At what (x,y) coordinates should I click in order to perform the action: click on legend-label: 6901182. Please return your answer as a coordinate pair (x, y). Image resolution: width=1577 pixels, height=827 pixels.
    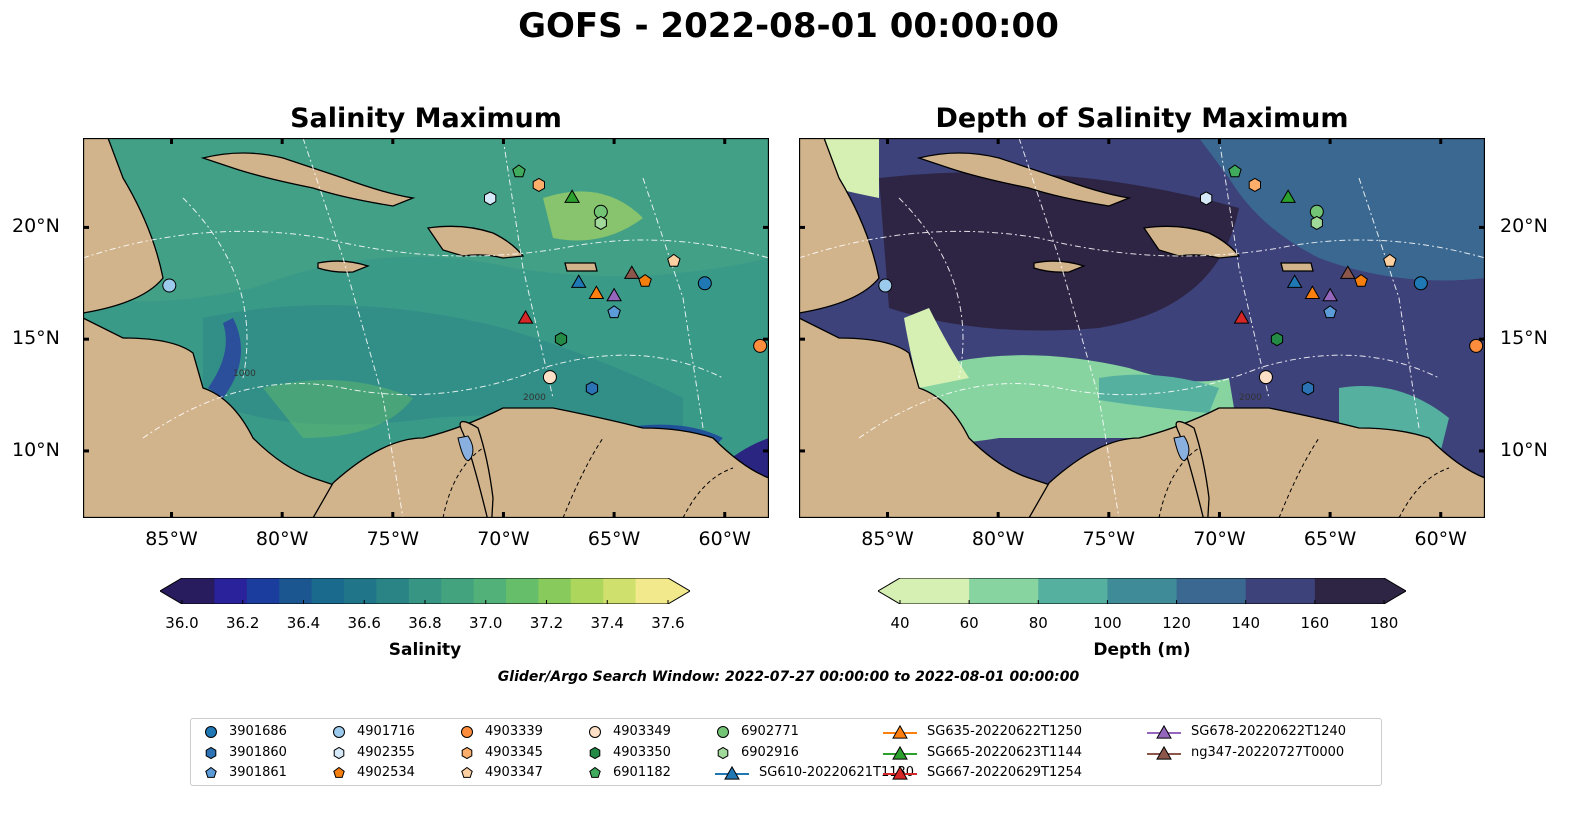
    Looking at the image, I should click on (642, 772).